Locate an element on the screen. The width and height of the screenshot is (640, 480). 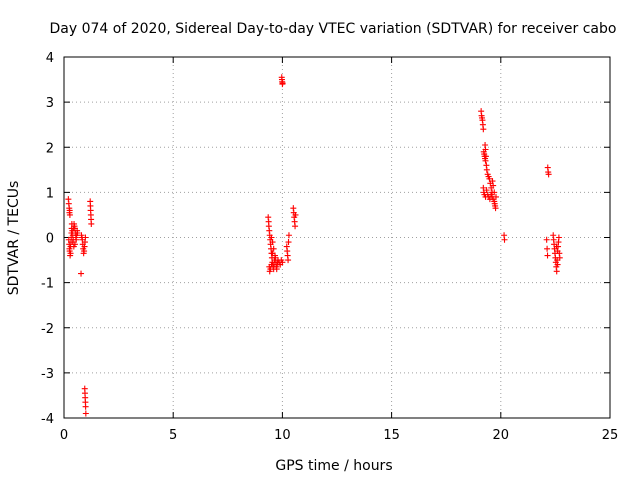
y-axis-label: SDTVAR / TECUs is located at coordinates (14, 238).